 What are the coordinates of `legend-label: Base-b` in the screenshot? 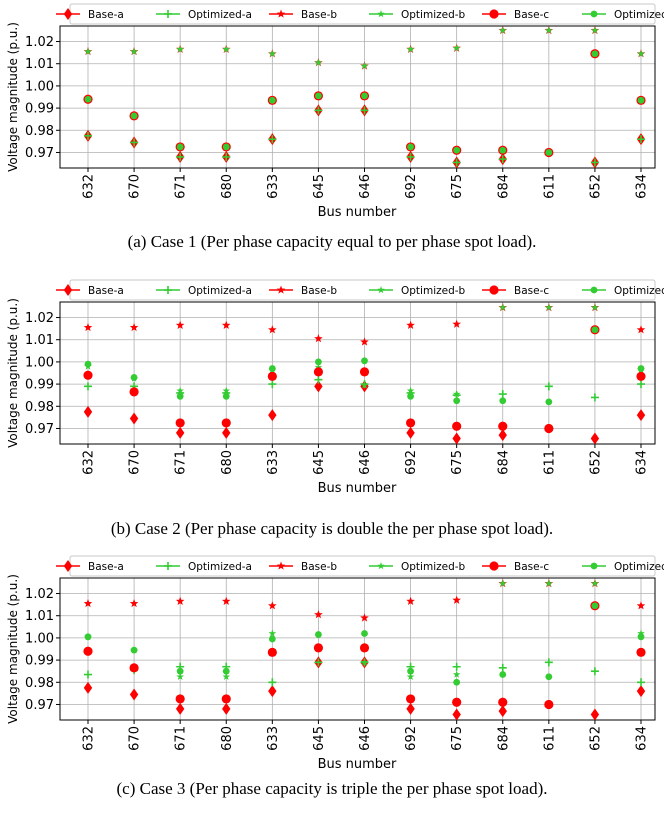 It's located at (319, 567).